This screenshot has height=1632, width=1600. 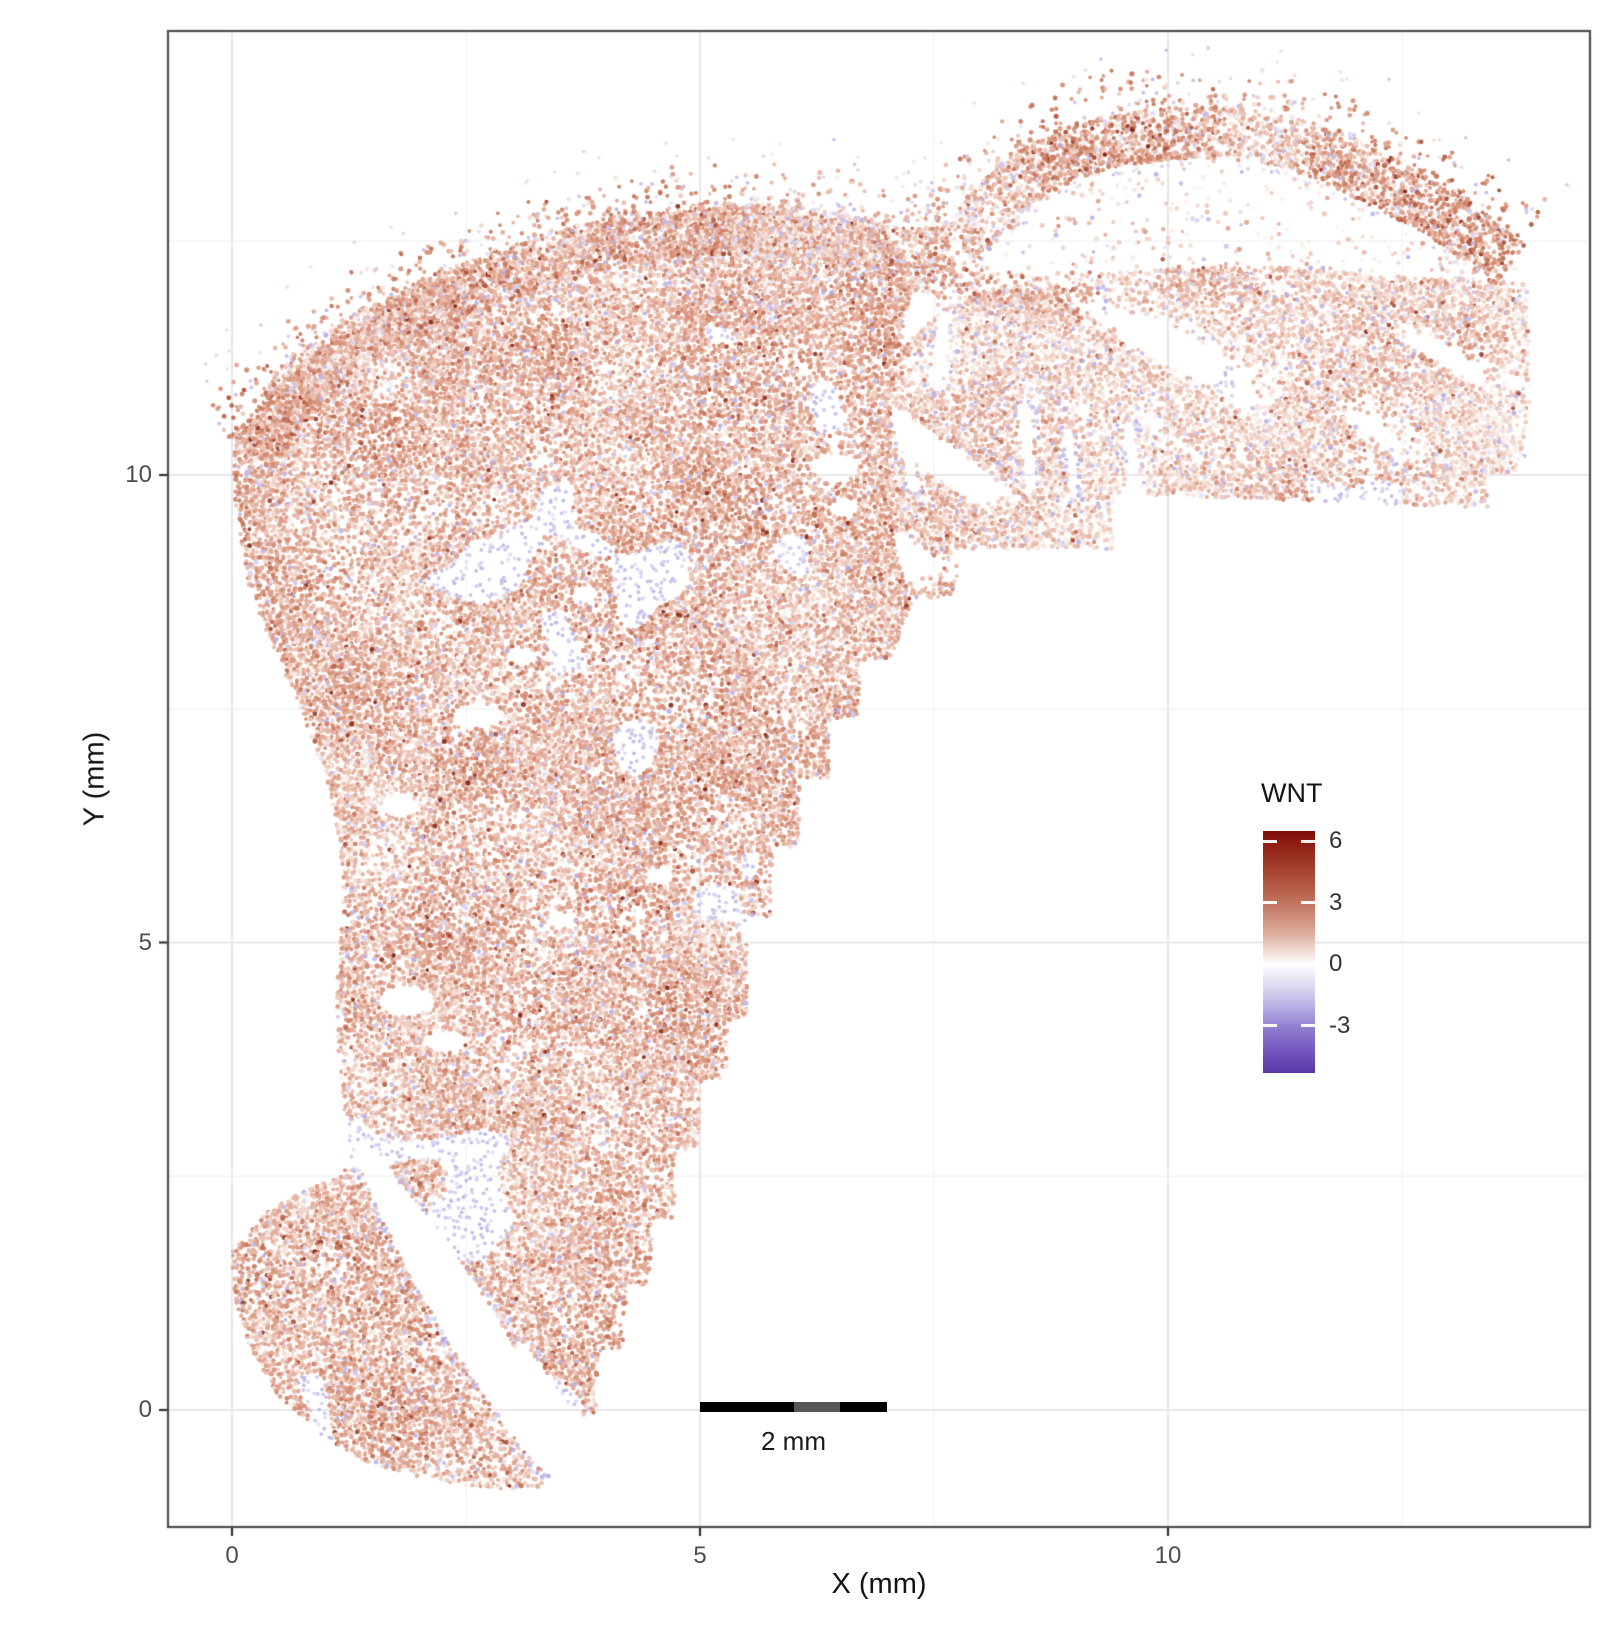 What do you see at coordinates (1292, 793) in the screenshot?
I see `legend-title: WNT` at bounding box center [1292, 793].